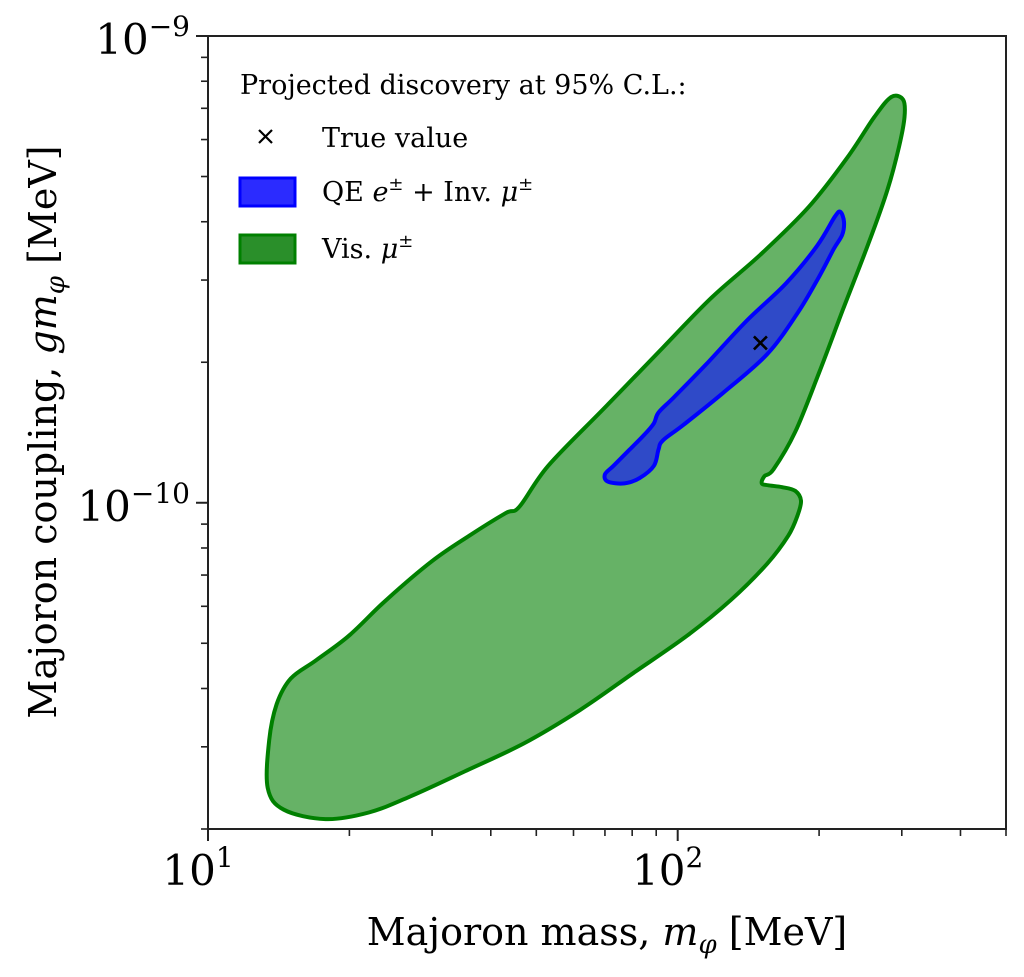  Describe the element at coordinates (46, 431) in the screenshot. I see `y-axis-label: Majoron coupling, gmφ [MeV]` at that location.